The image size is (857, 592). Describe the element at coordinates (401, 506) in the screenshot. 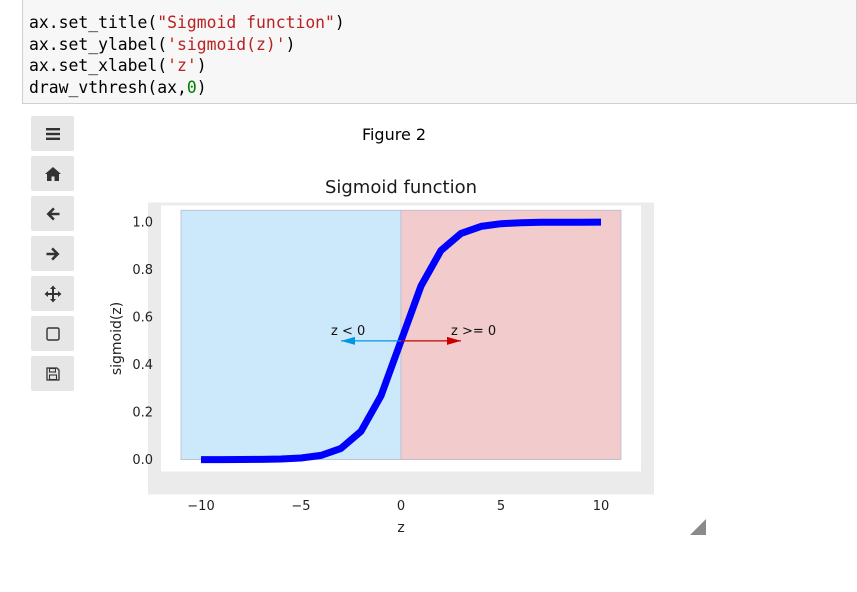

I see `x-tick-label: 0` at that location.